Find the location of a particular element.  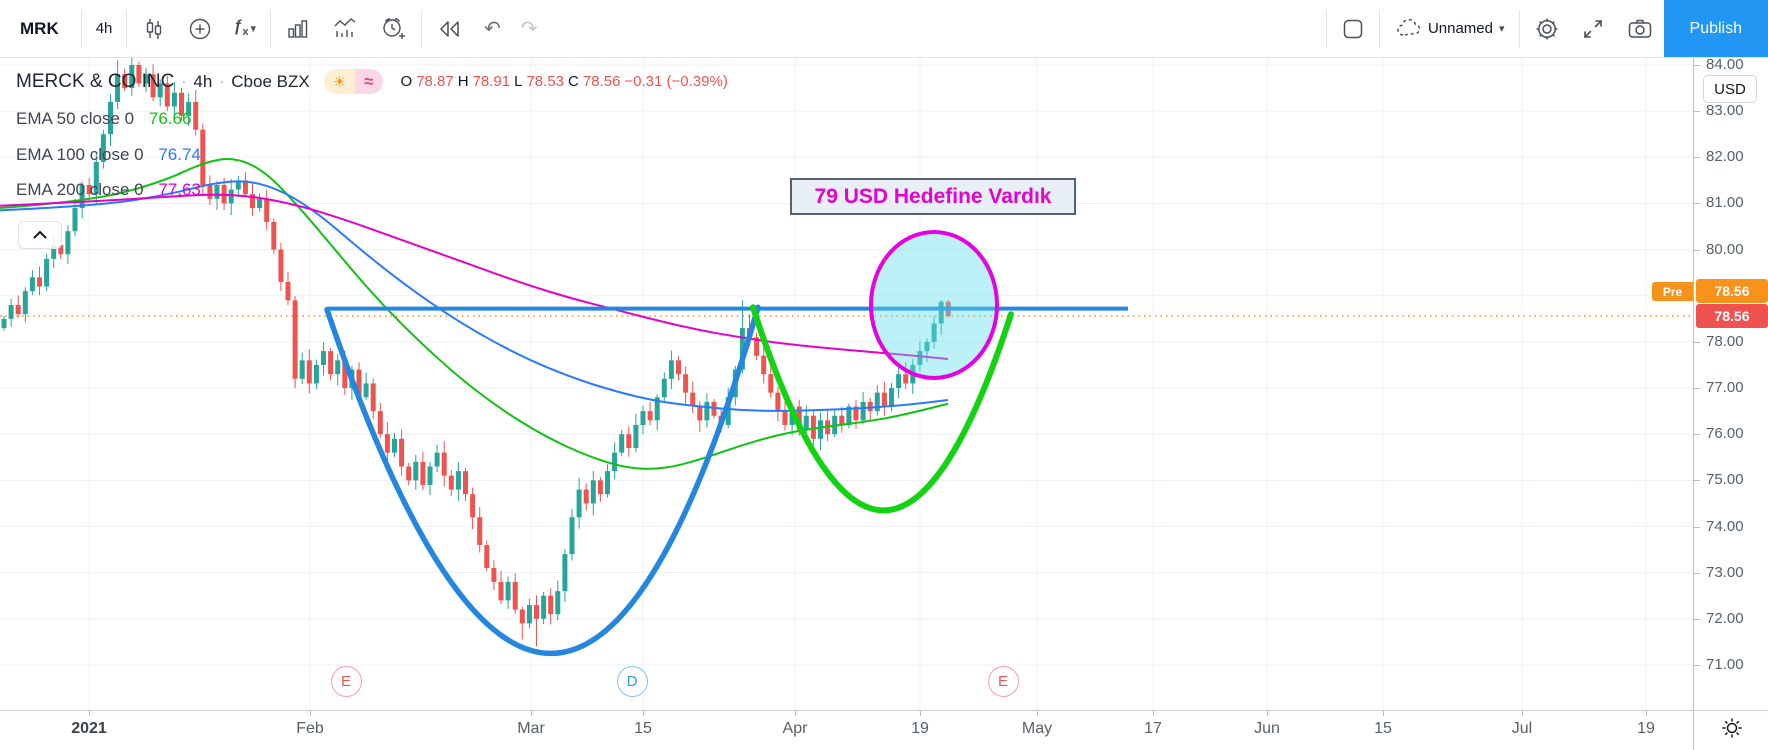

price-target-annotation: 79 USD Hedefine Vardık is located at coordinates (933, 196).